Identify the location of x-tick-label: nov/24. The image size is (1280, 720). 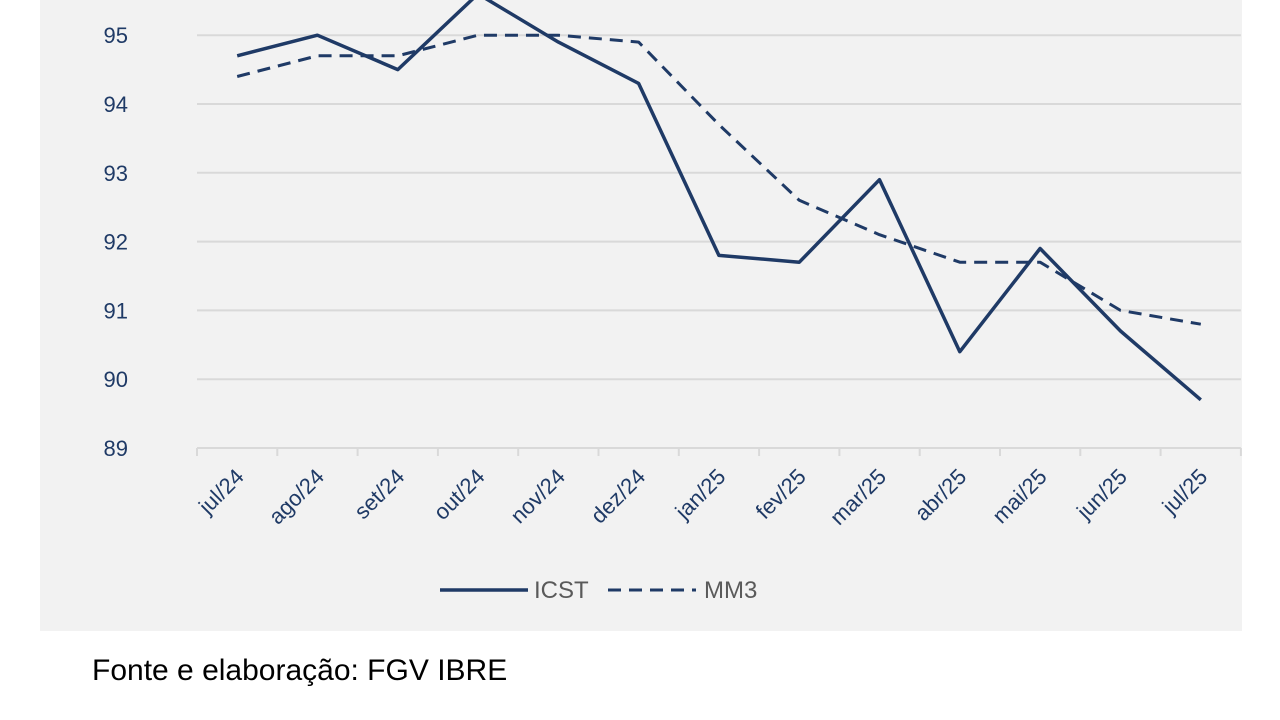
(537, 496).